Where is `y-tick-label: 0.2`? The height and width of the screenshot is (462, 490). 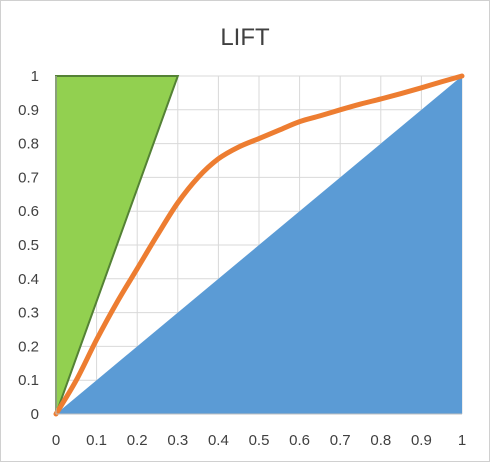 y-tick-label: 0.2 is located at coordinates (28, 346).